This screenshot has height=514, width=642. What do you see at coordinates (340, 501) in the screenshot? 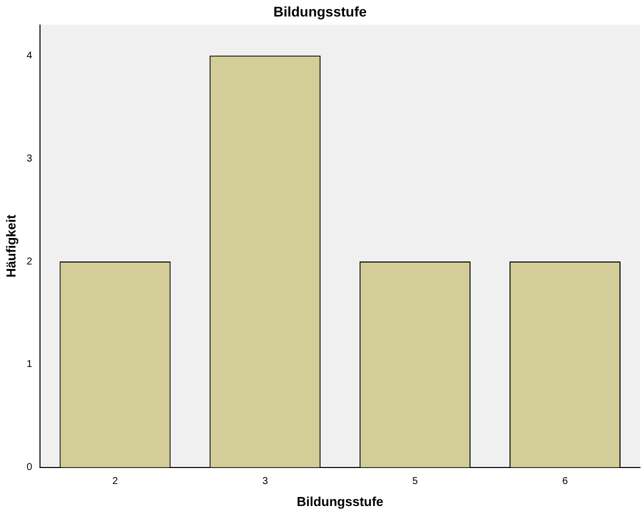
I see `x-axis-title: Bildungsstufe` at bounding box center [340, 501].